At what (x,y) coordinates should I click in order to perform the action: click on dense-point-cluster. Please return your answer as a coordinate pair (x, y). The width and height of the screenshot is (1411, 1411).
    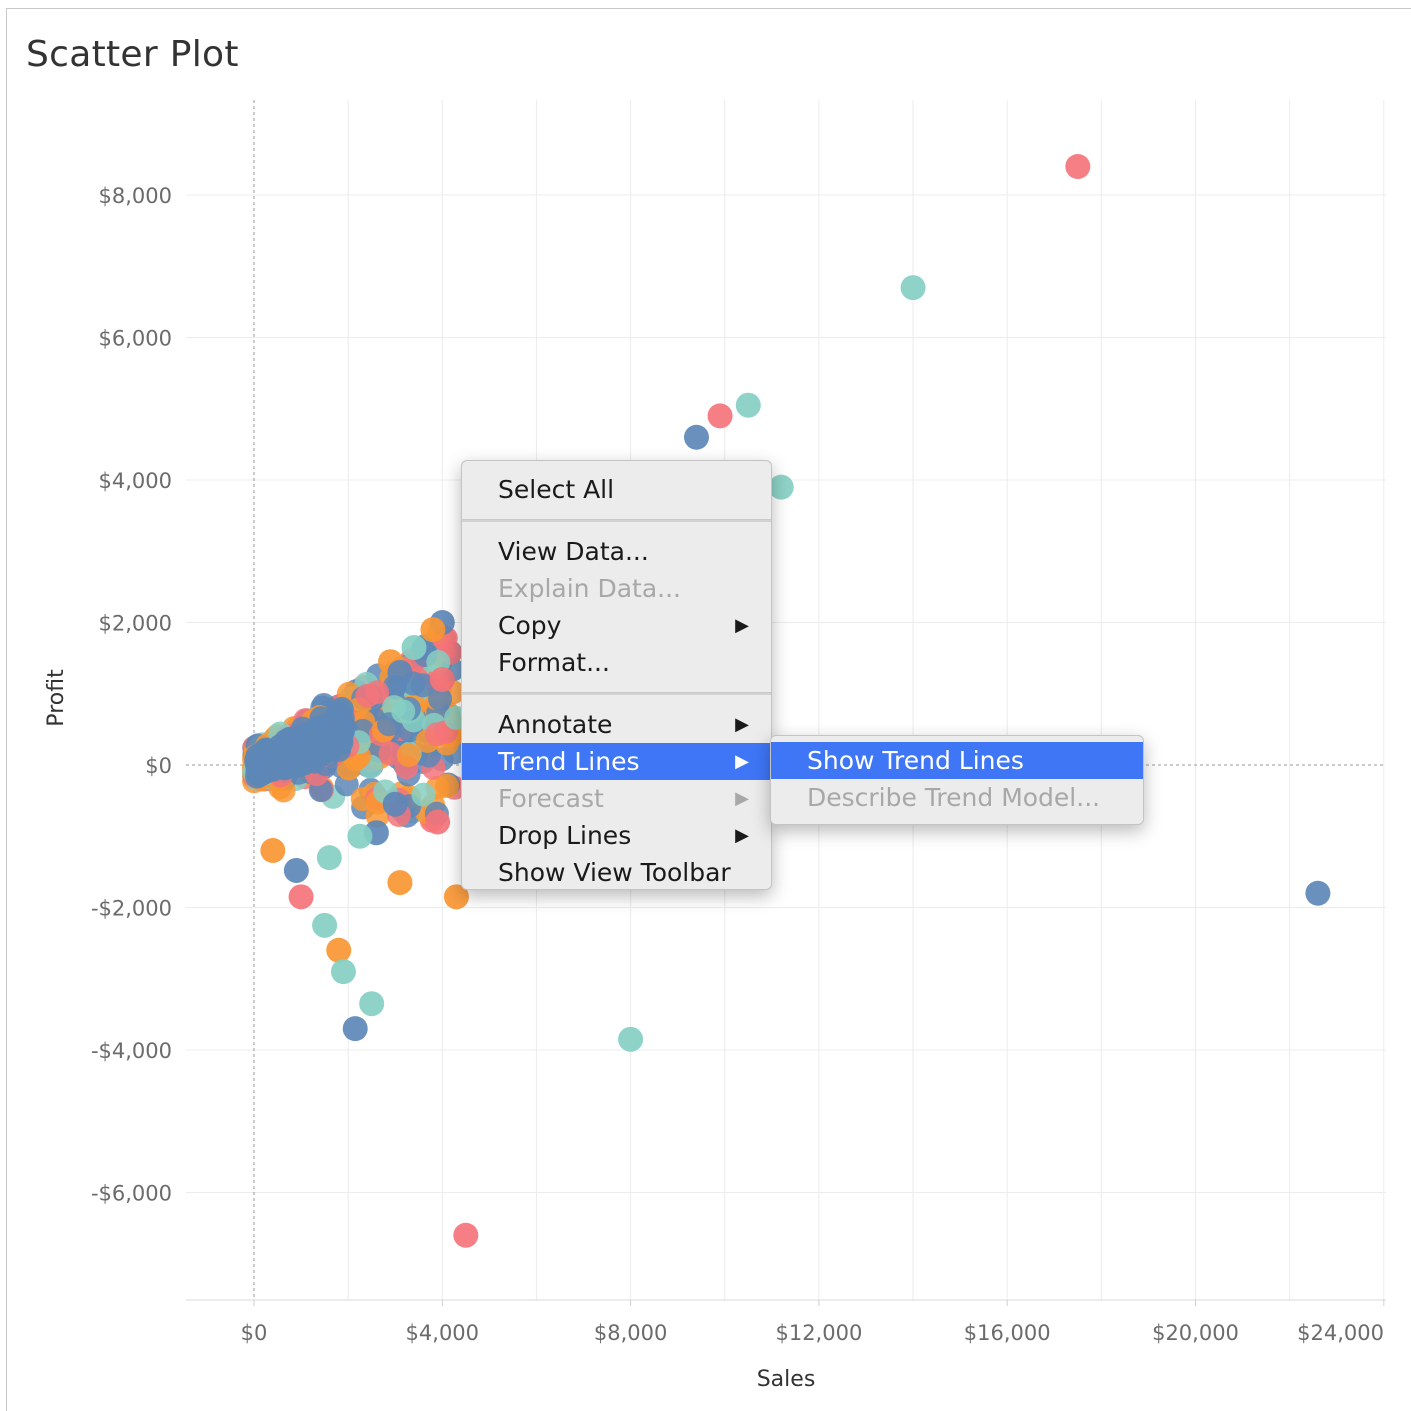
    Looking at the image, I should click on (355, 727).